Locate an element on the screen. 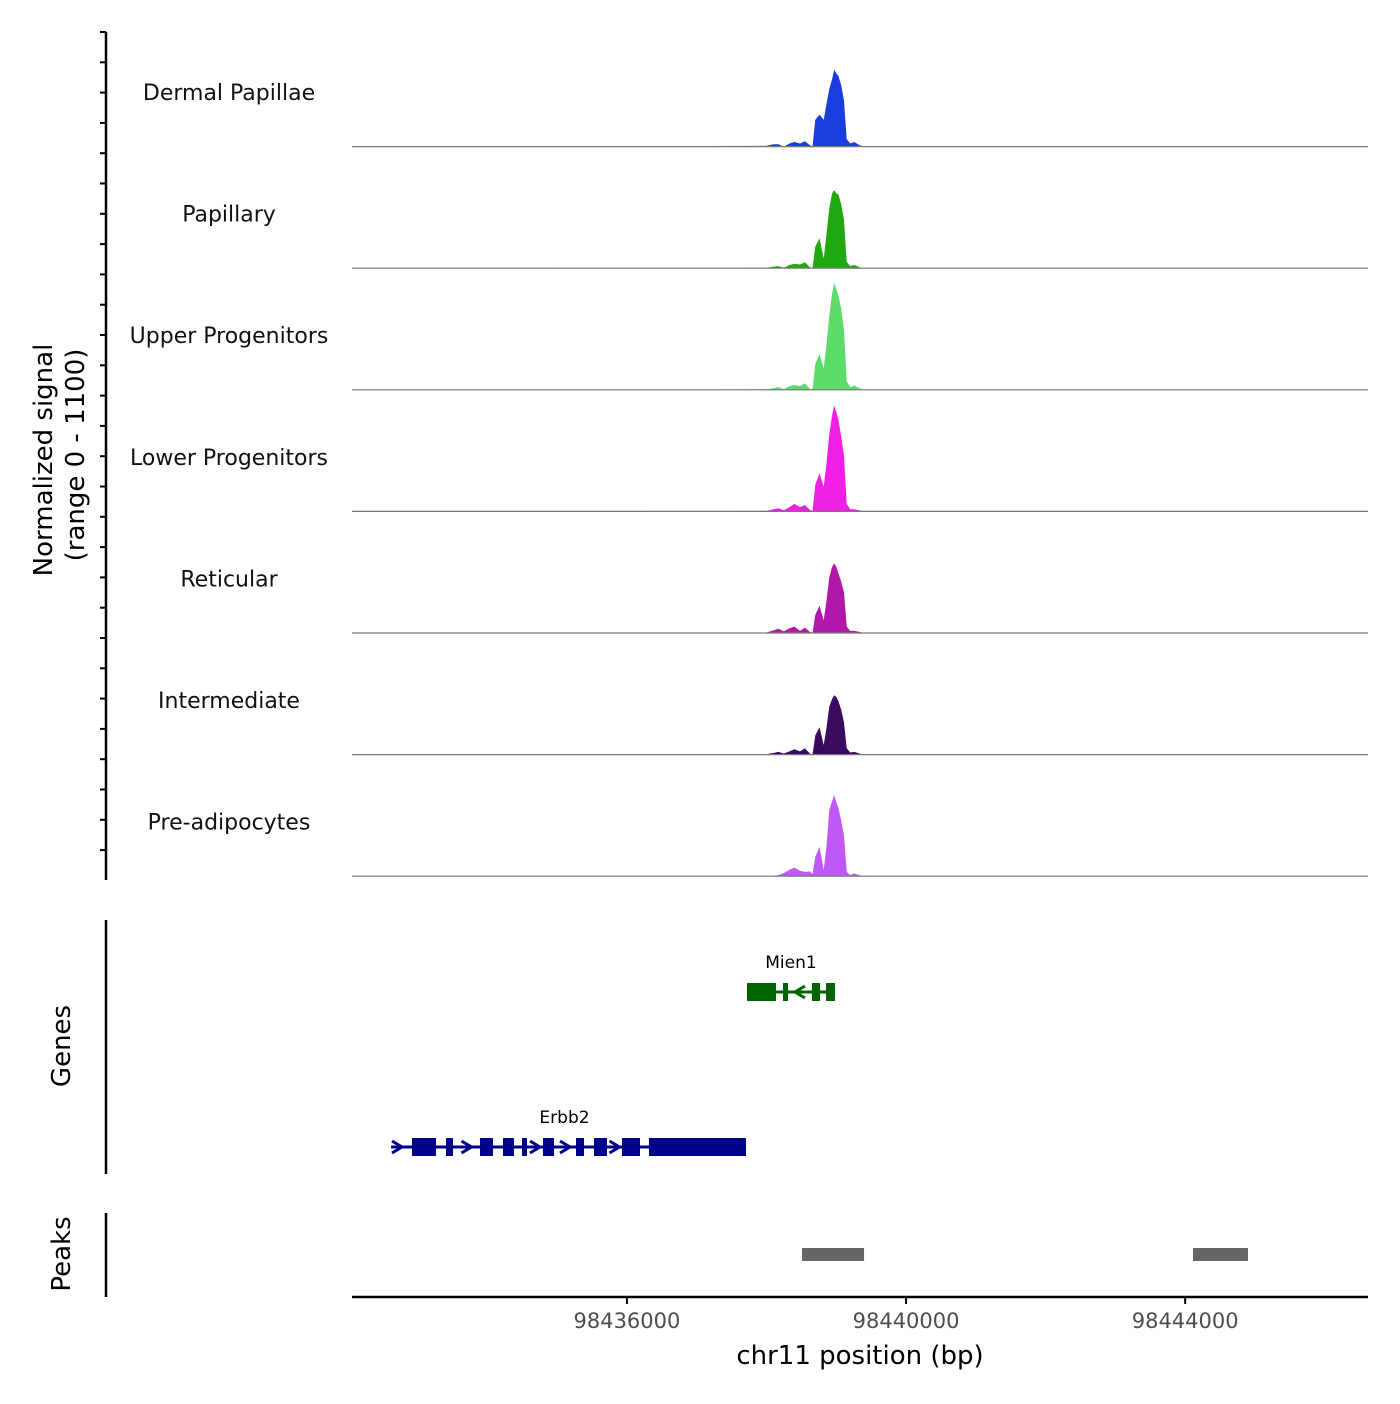 The width and height of the screenshot is (1400, 1404). track-dermal-papillae: Dermal Papillae is located at coordinates (755, 108).